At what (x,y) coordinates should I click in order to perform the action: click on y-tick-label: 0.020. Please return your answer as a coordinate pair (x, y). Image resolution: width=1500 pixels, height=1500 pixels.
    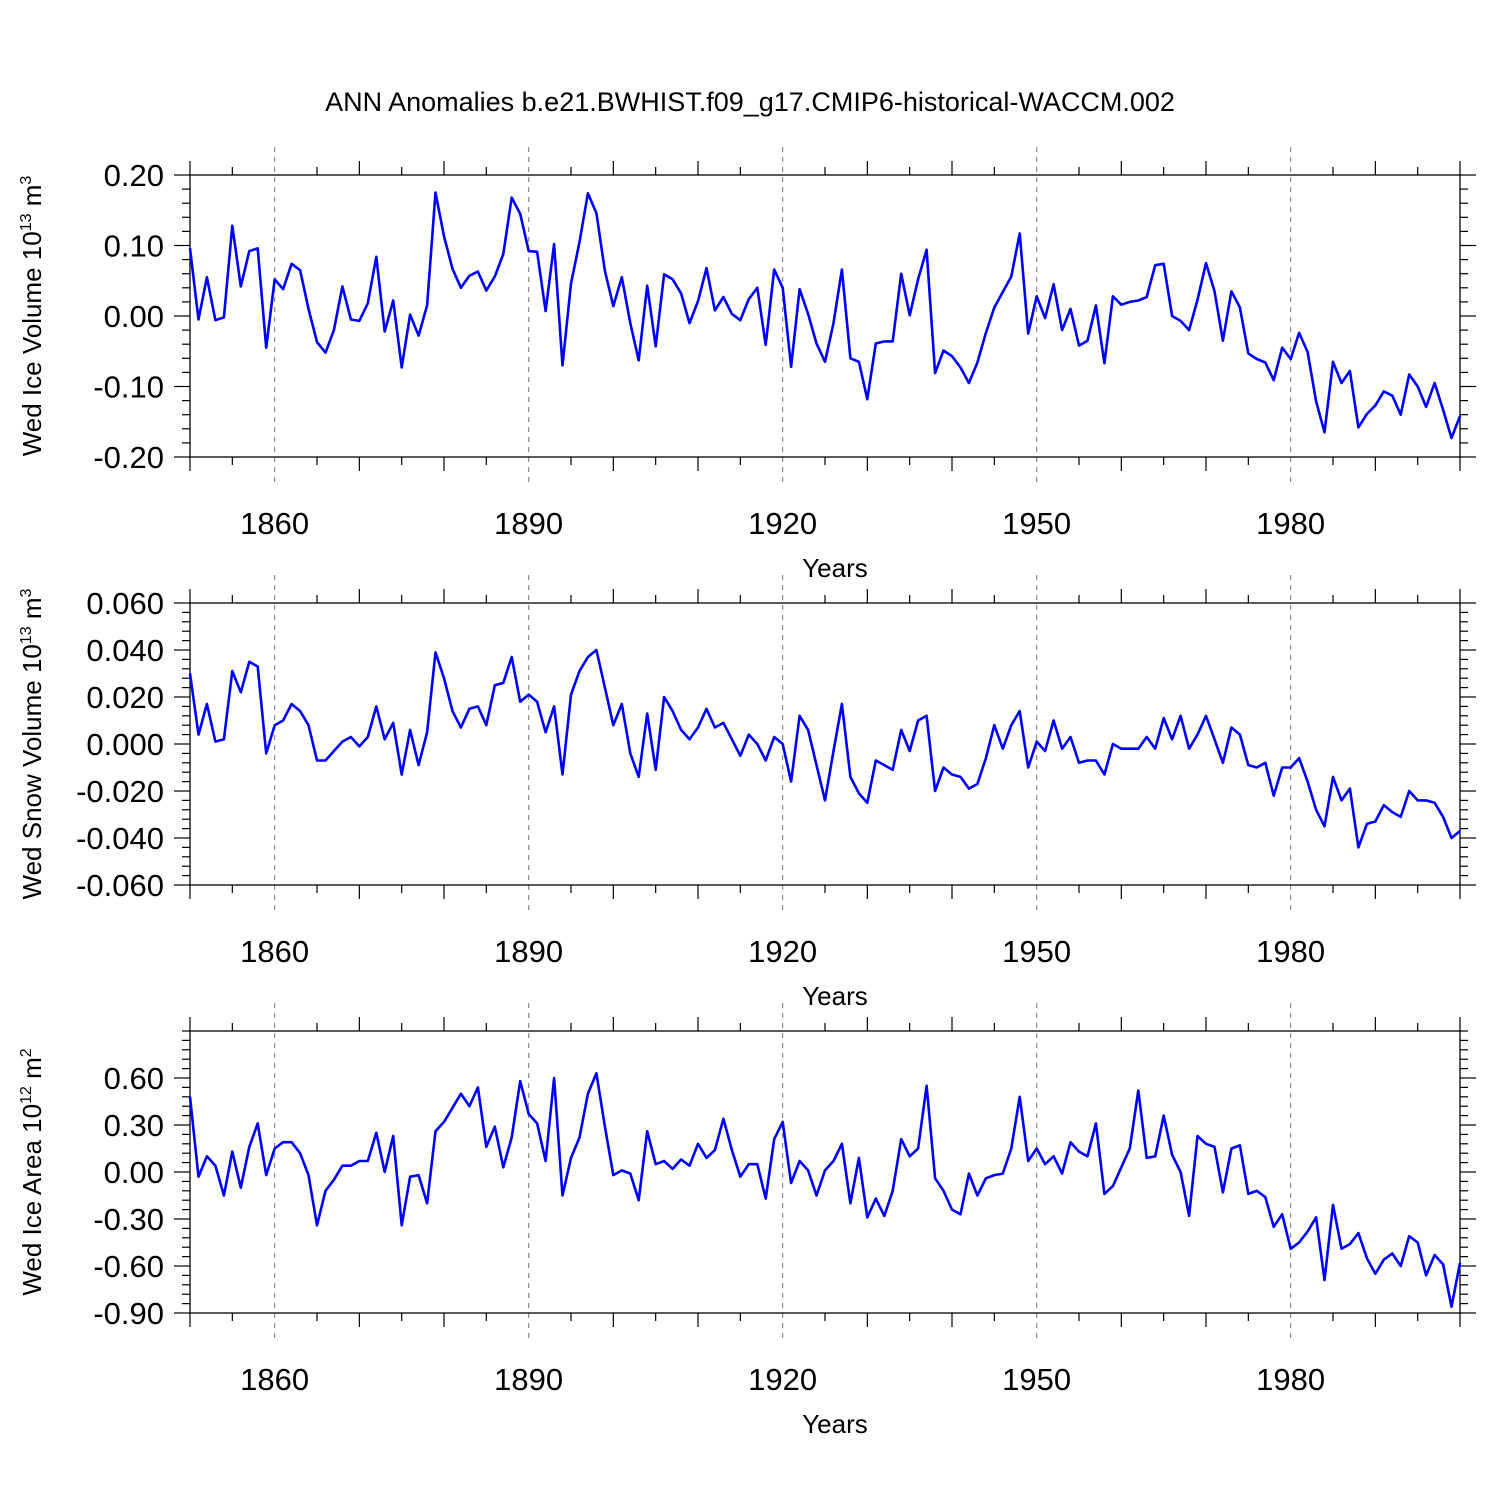
    Looking at the image, I should click on (125, 697).